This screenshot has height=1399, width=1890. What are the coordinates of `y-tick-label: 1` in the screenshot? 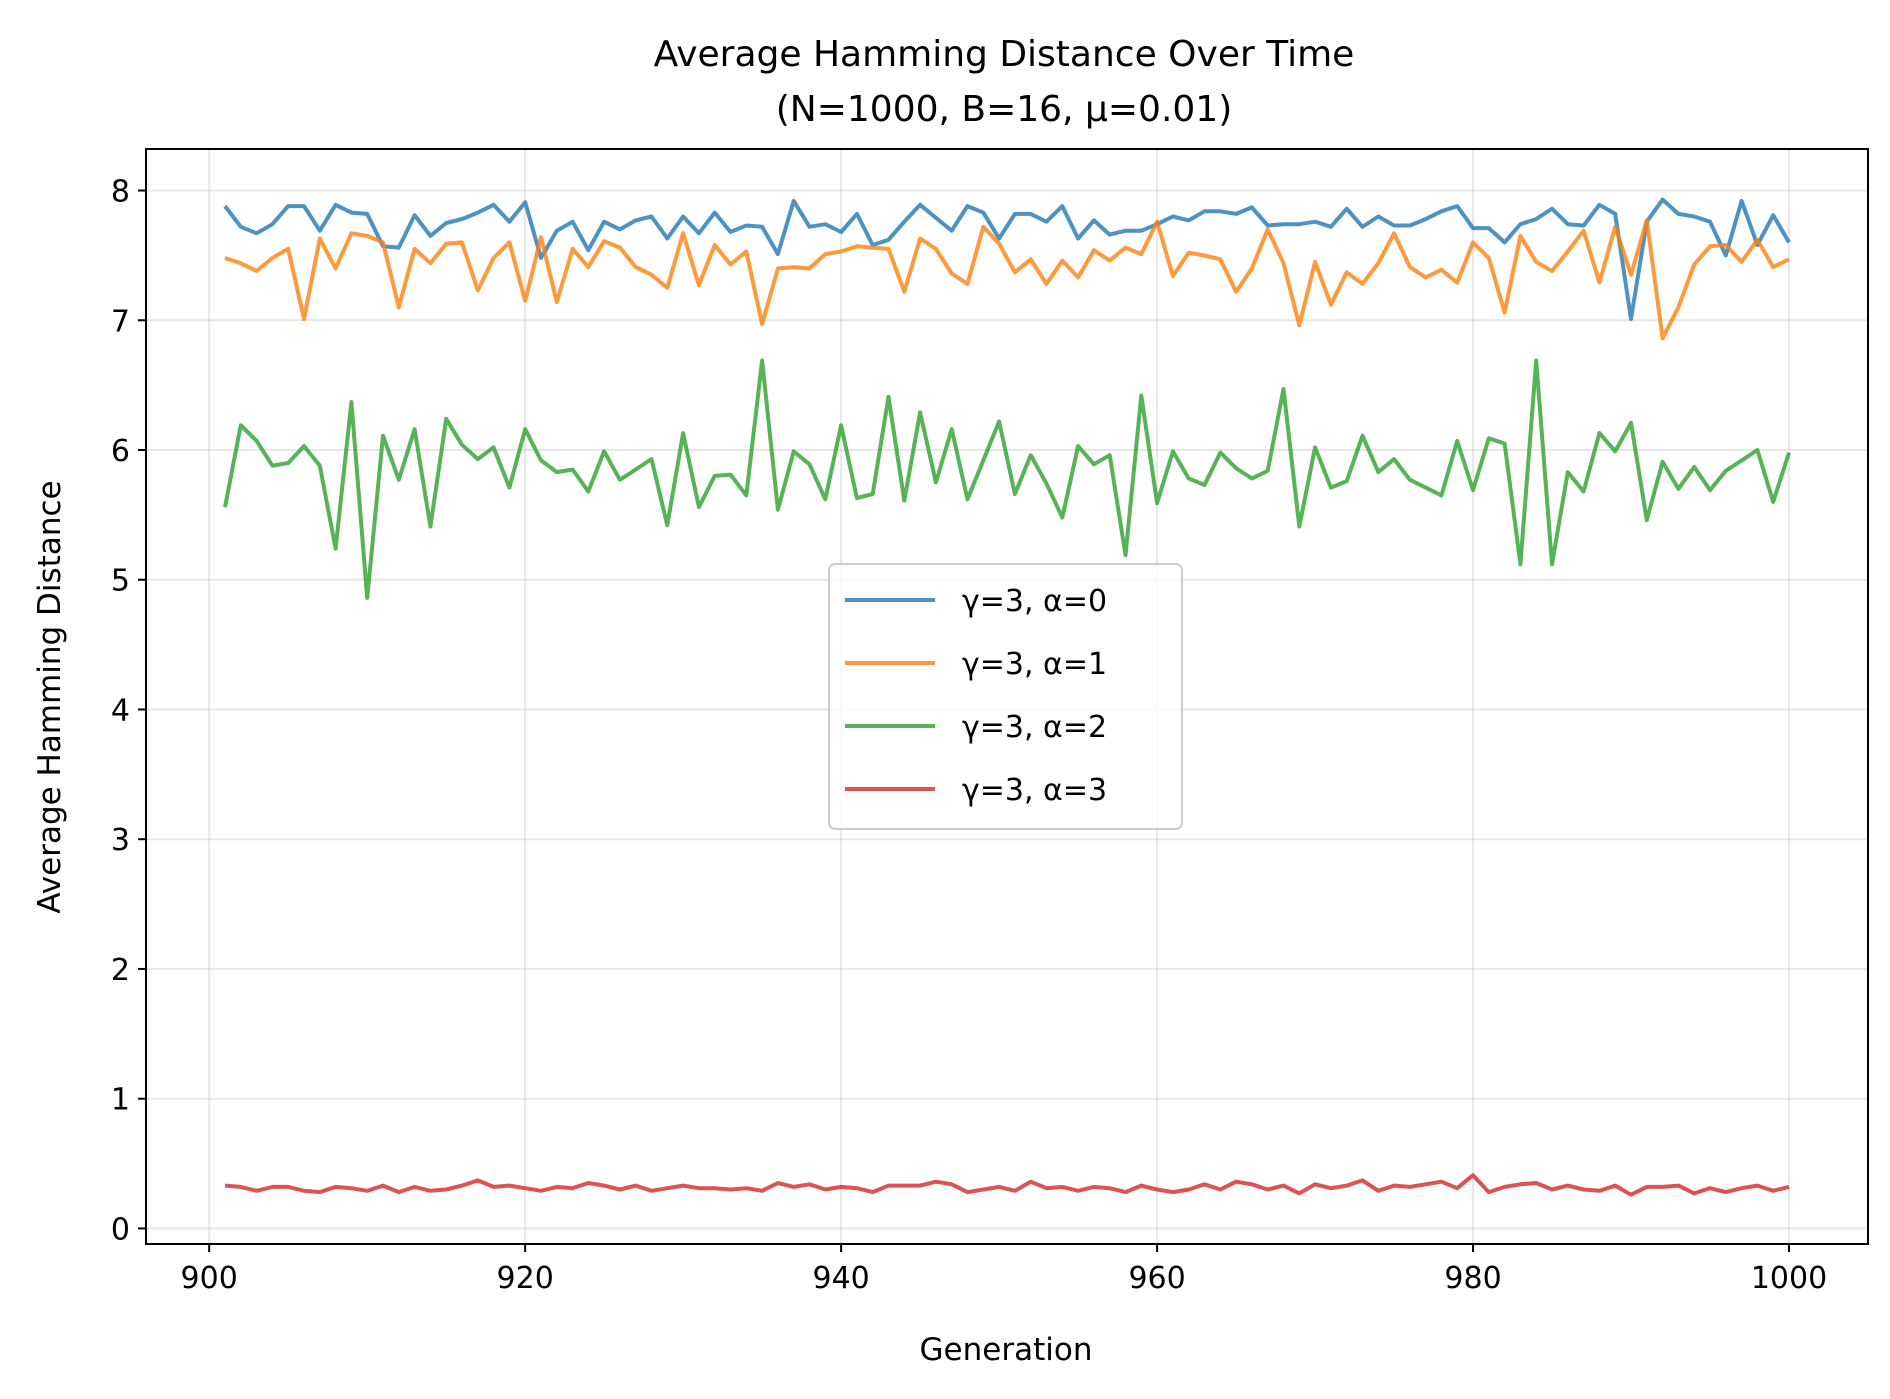 It's located at (120, 1100).